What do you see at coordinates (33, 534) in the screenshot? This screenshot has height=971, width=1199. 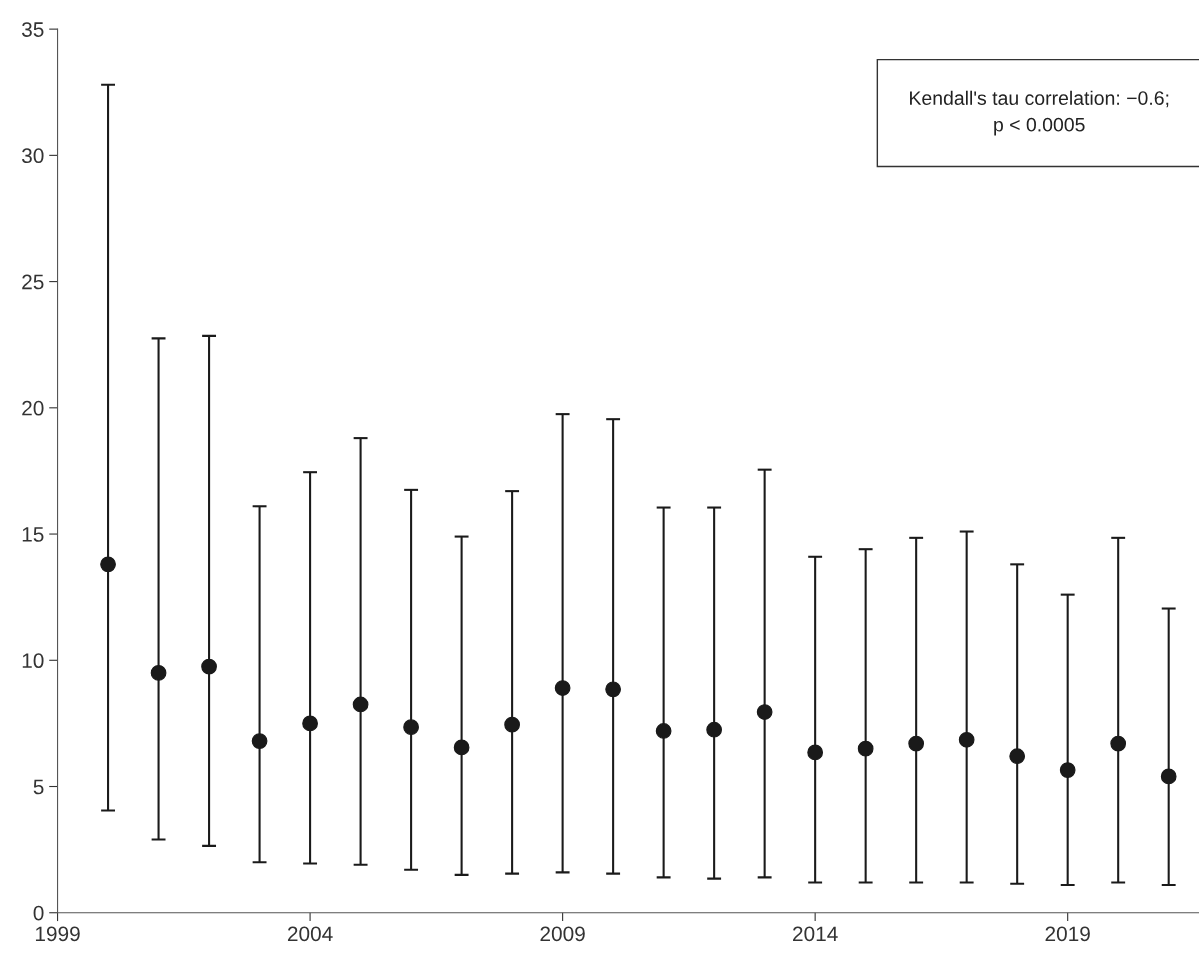 I see `y-tick-label: 15` at bounding box center [33, 534].